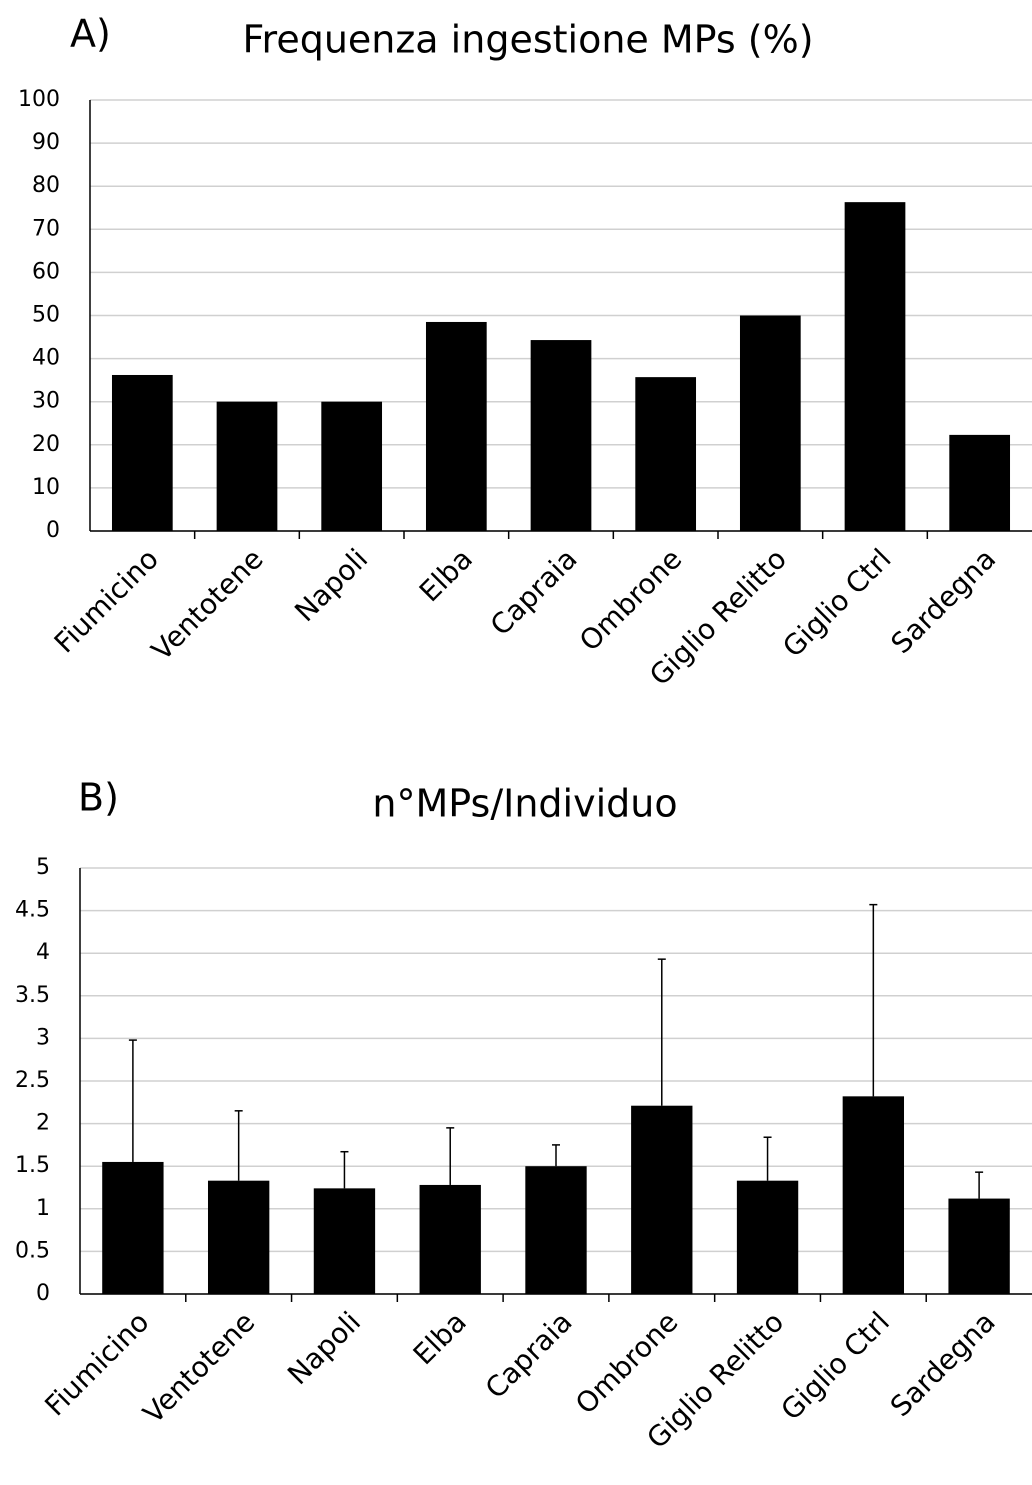 Image resolution: width=1032 pixels, height=1485 pixels. I want to click on y-tick-label: 1, so click(43, 1208).